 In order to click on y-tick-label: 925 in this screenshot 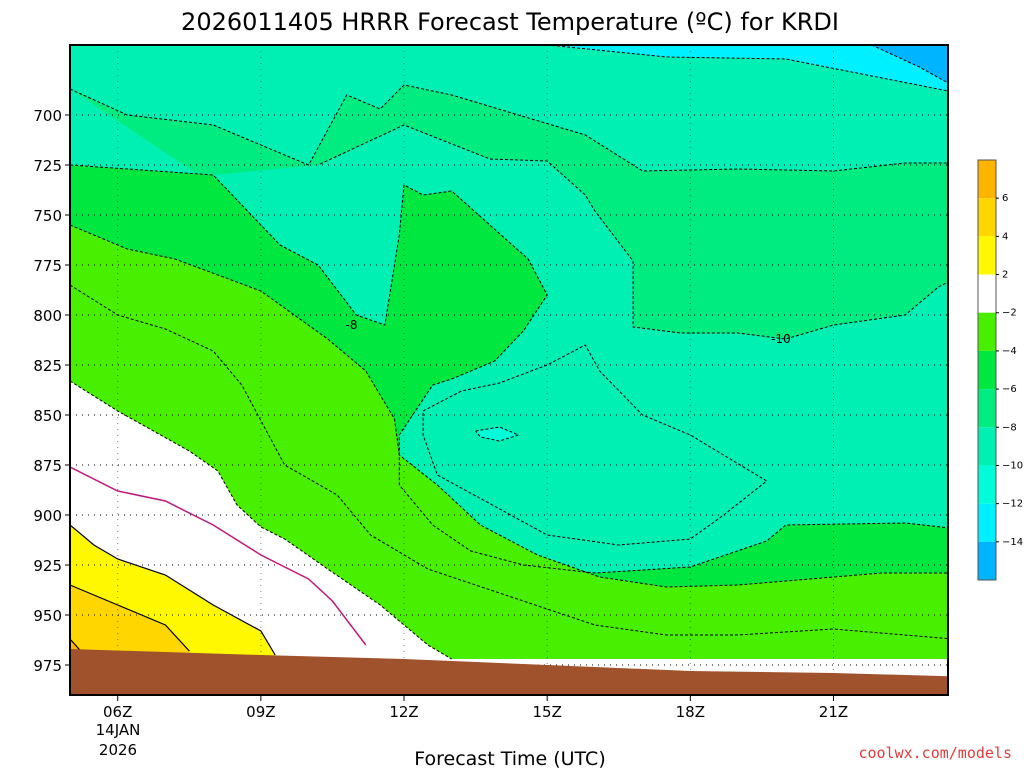, I will do `click(47, 566)`.